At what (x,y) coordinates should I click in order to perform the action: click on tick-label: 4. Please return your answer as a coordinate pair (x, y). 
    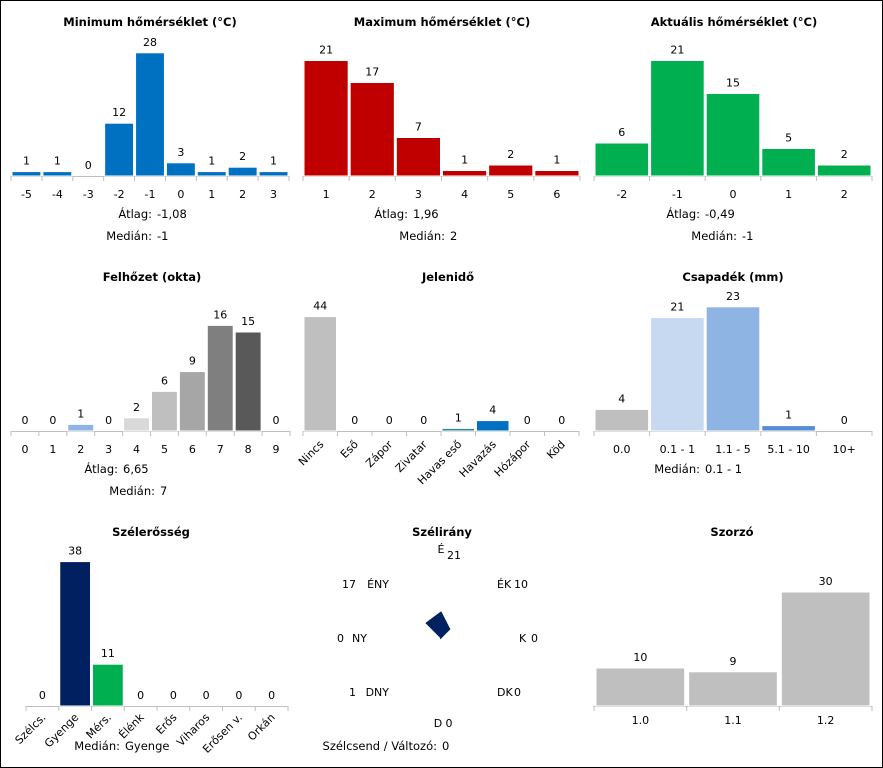
    Looking at the image, I should click on (136, 449).